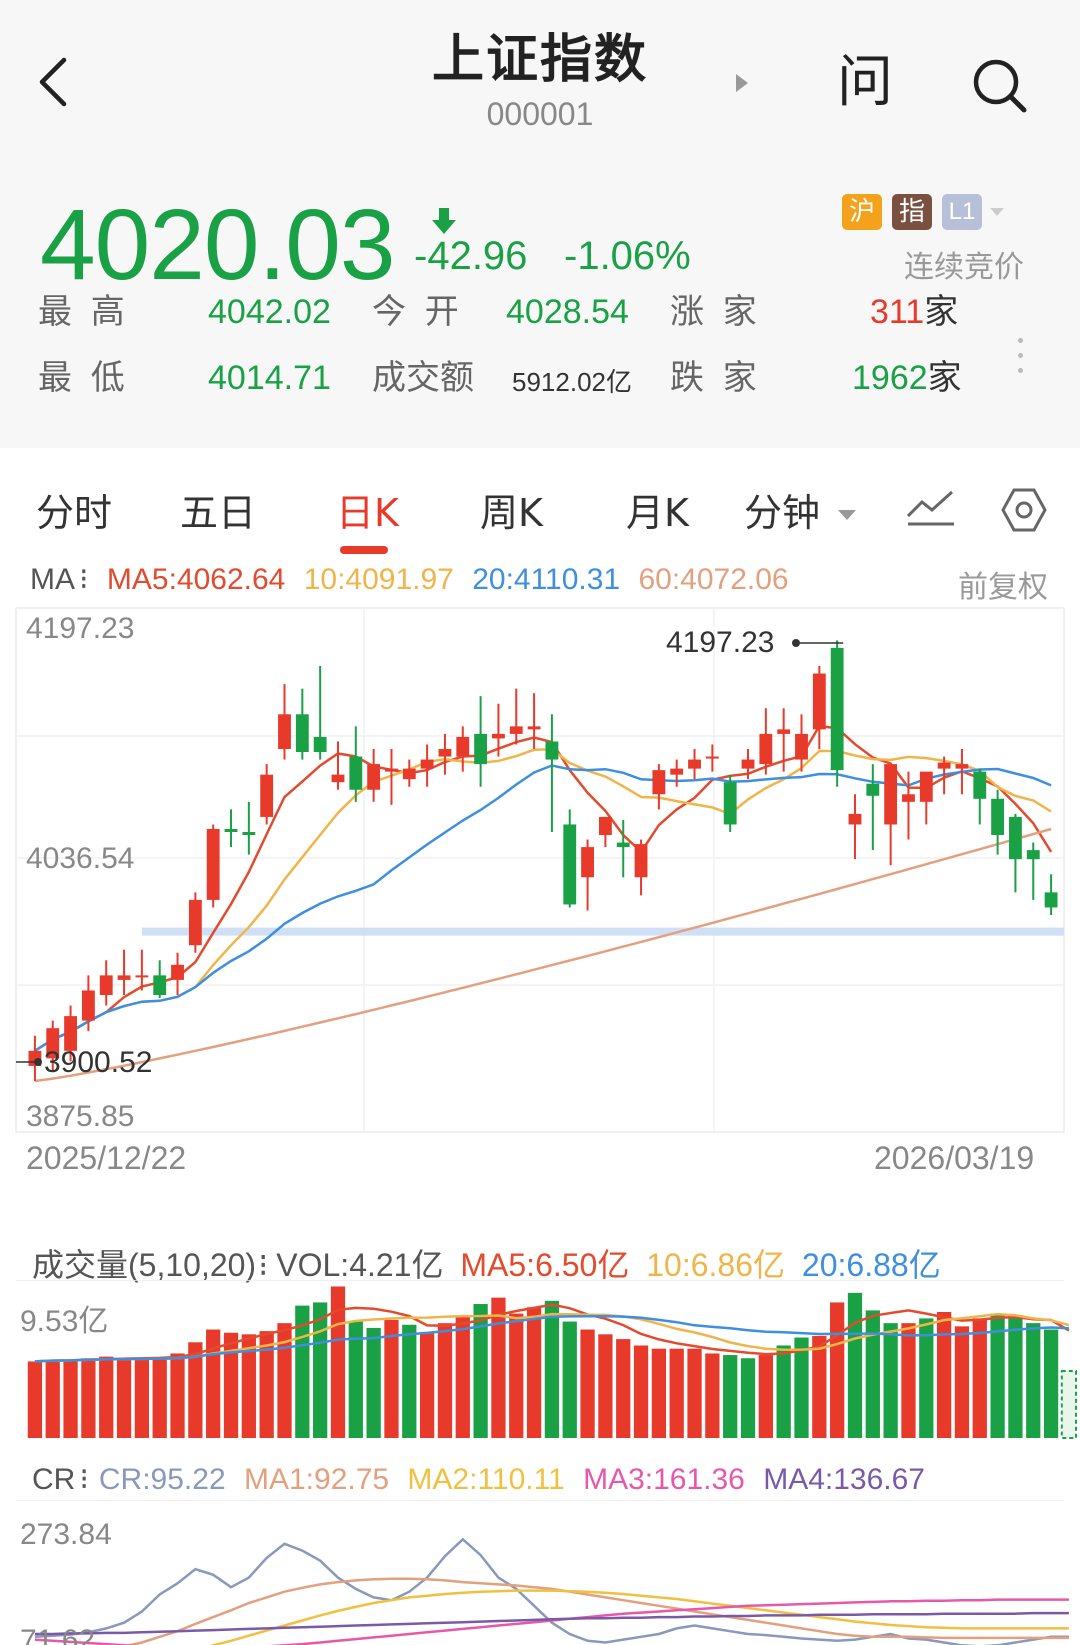 The height and width of the screenshot is (1645, 1080). I want to click on up-count-unit: 家, so click(941, 312).